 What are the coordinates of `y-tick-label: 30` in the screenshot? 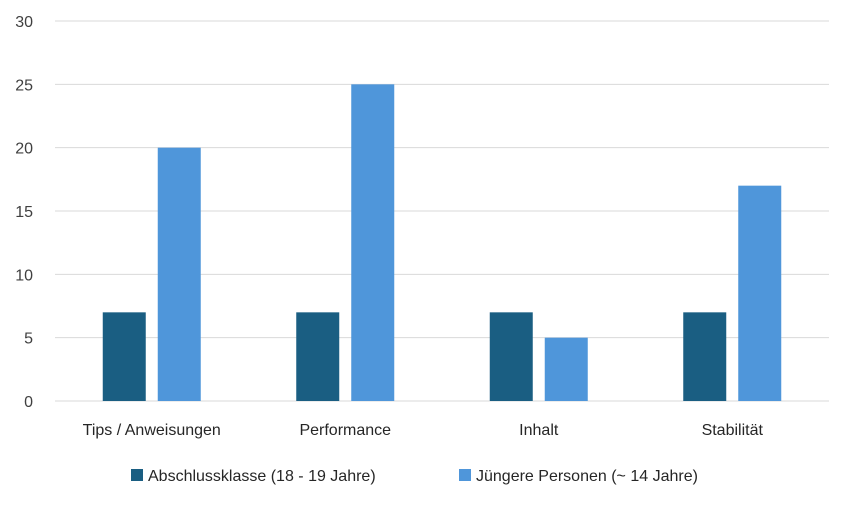 It's located at (24, 22).